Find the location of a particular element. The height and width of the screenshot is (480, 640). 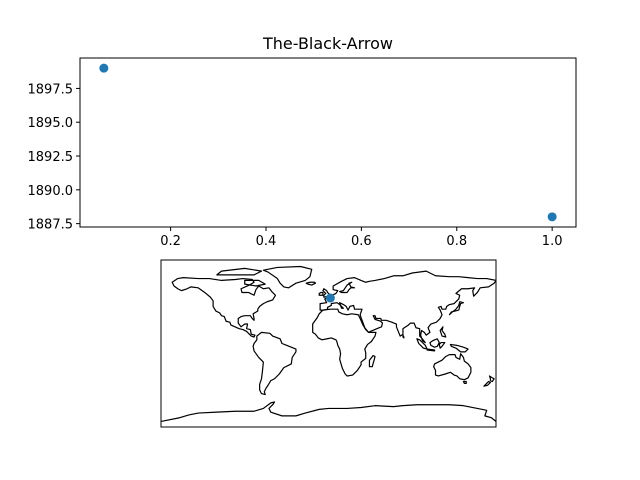

x-tick-label: 0.8 is located at coordinates (456, 241).